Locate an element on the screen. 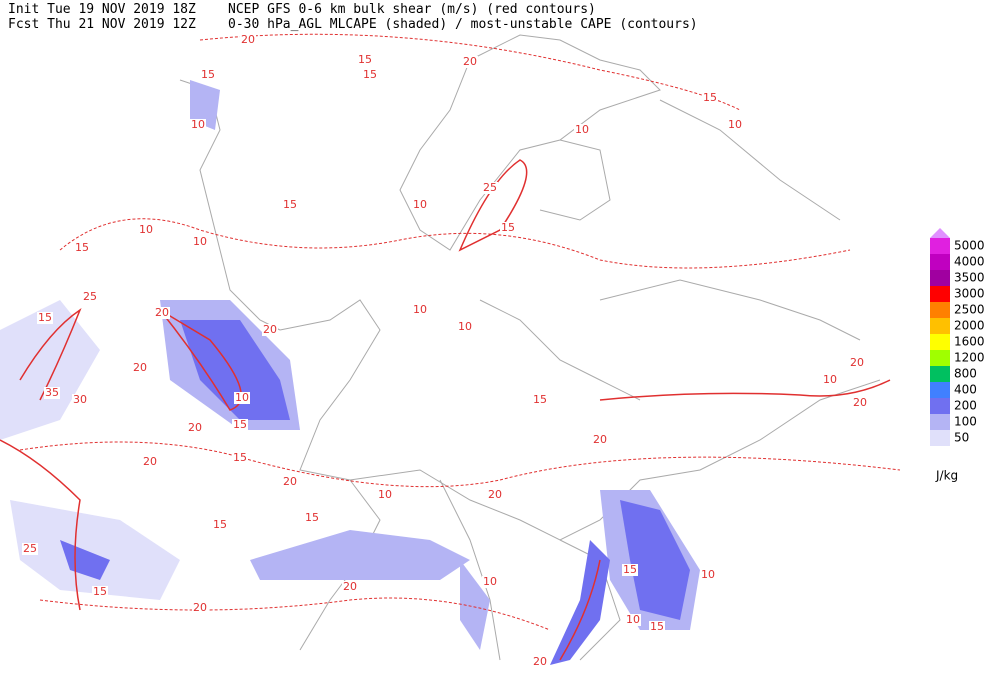 This screenshot has width=1000, height=680. forecast-time: Fcst Thu 21 NOV 2019 12Z is located at coordinates (102, 24).